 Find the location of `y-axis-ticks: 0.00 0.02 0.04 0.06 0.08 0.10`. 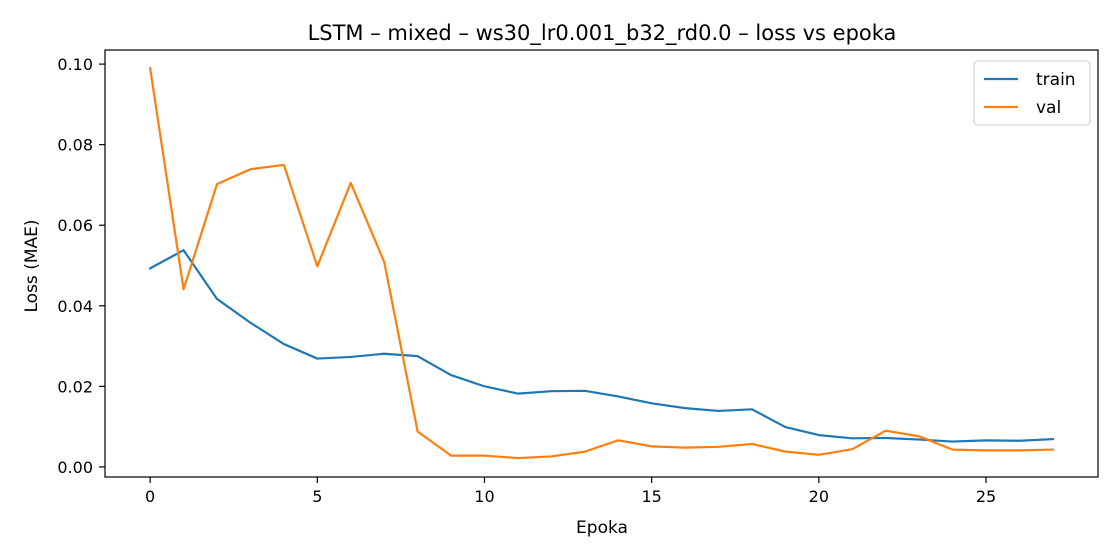

y-axis-ticks: 0.00 0.02 0.04 0.06 0.08 0.10 is located at coordinates (81, 266).